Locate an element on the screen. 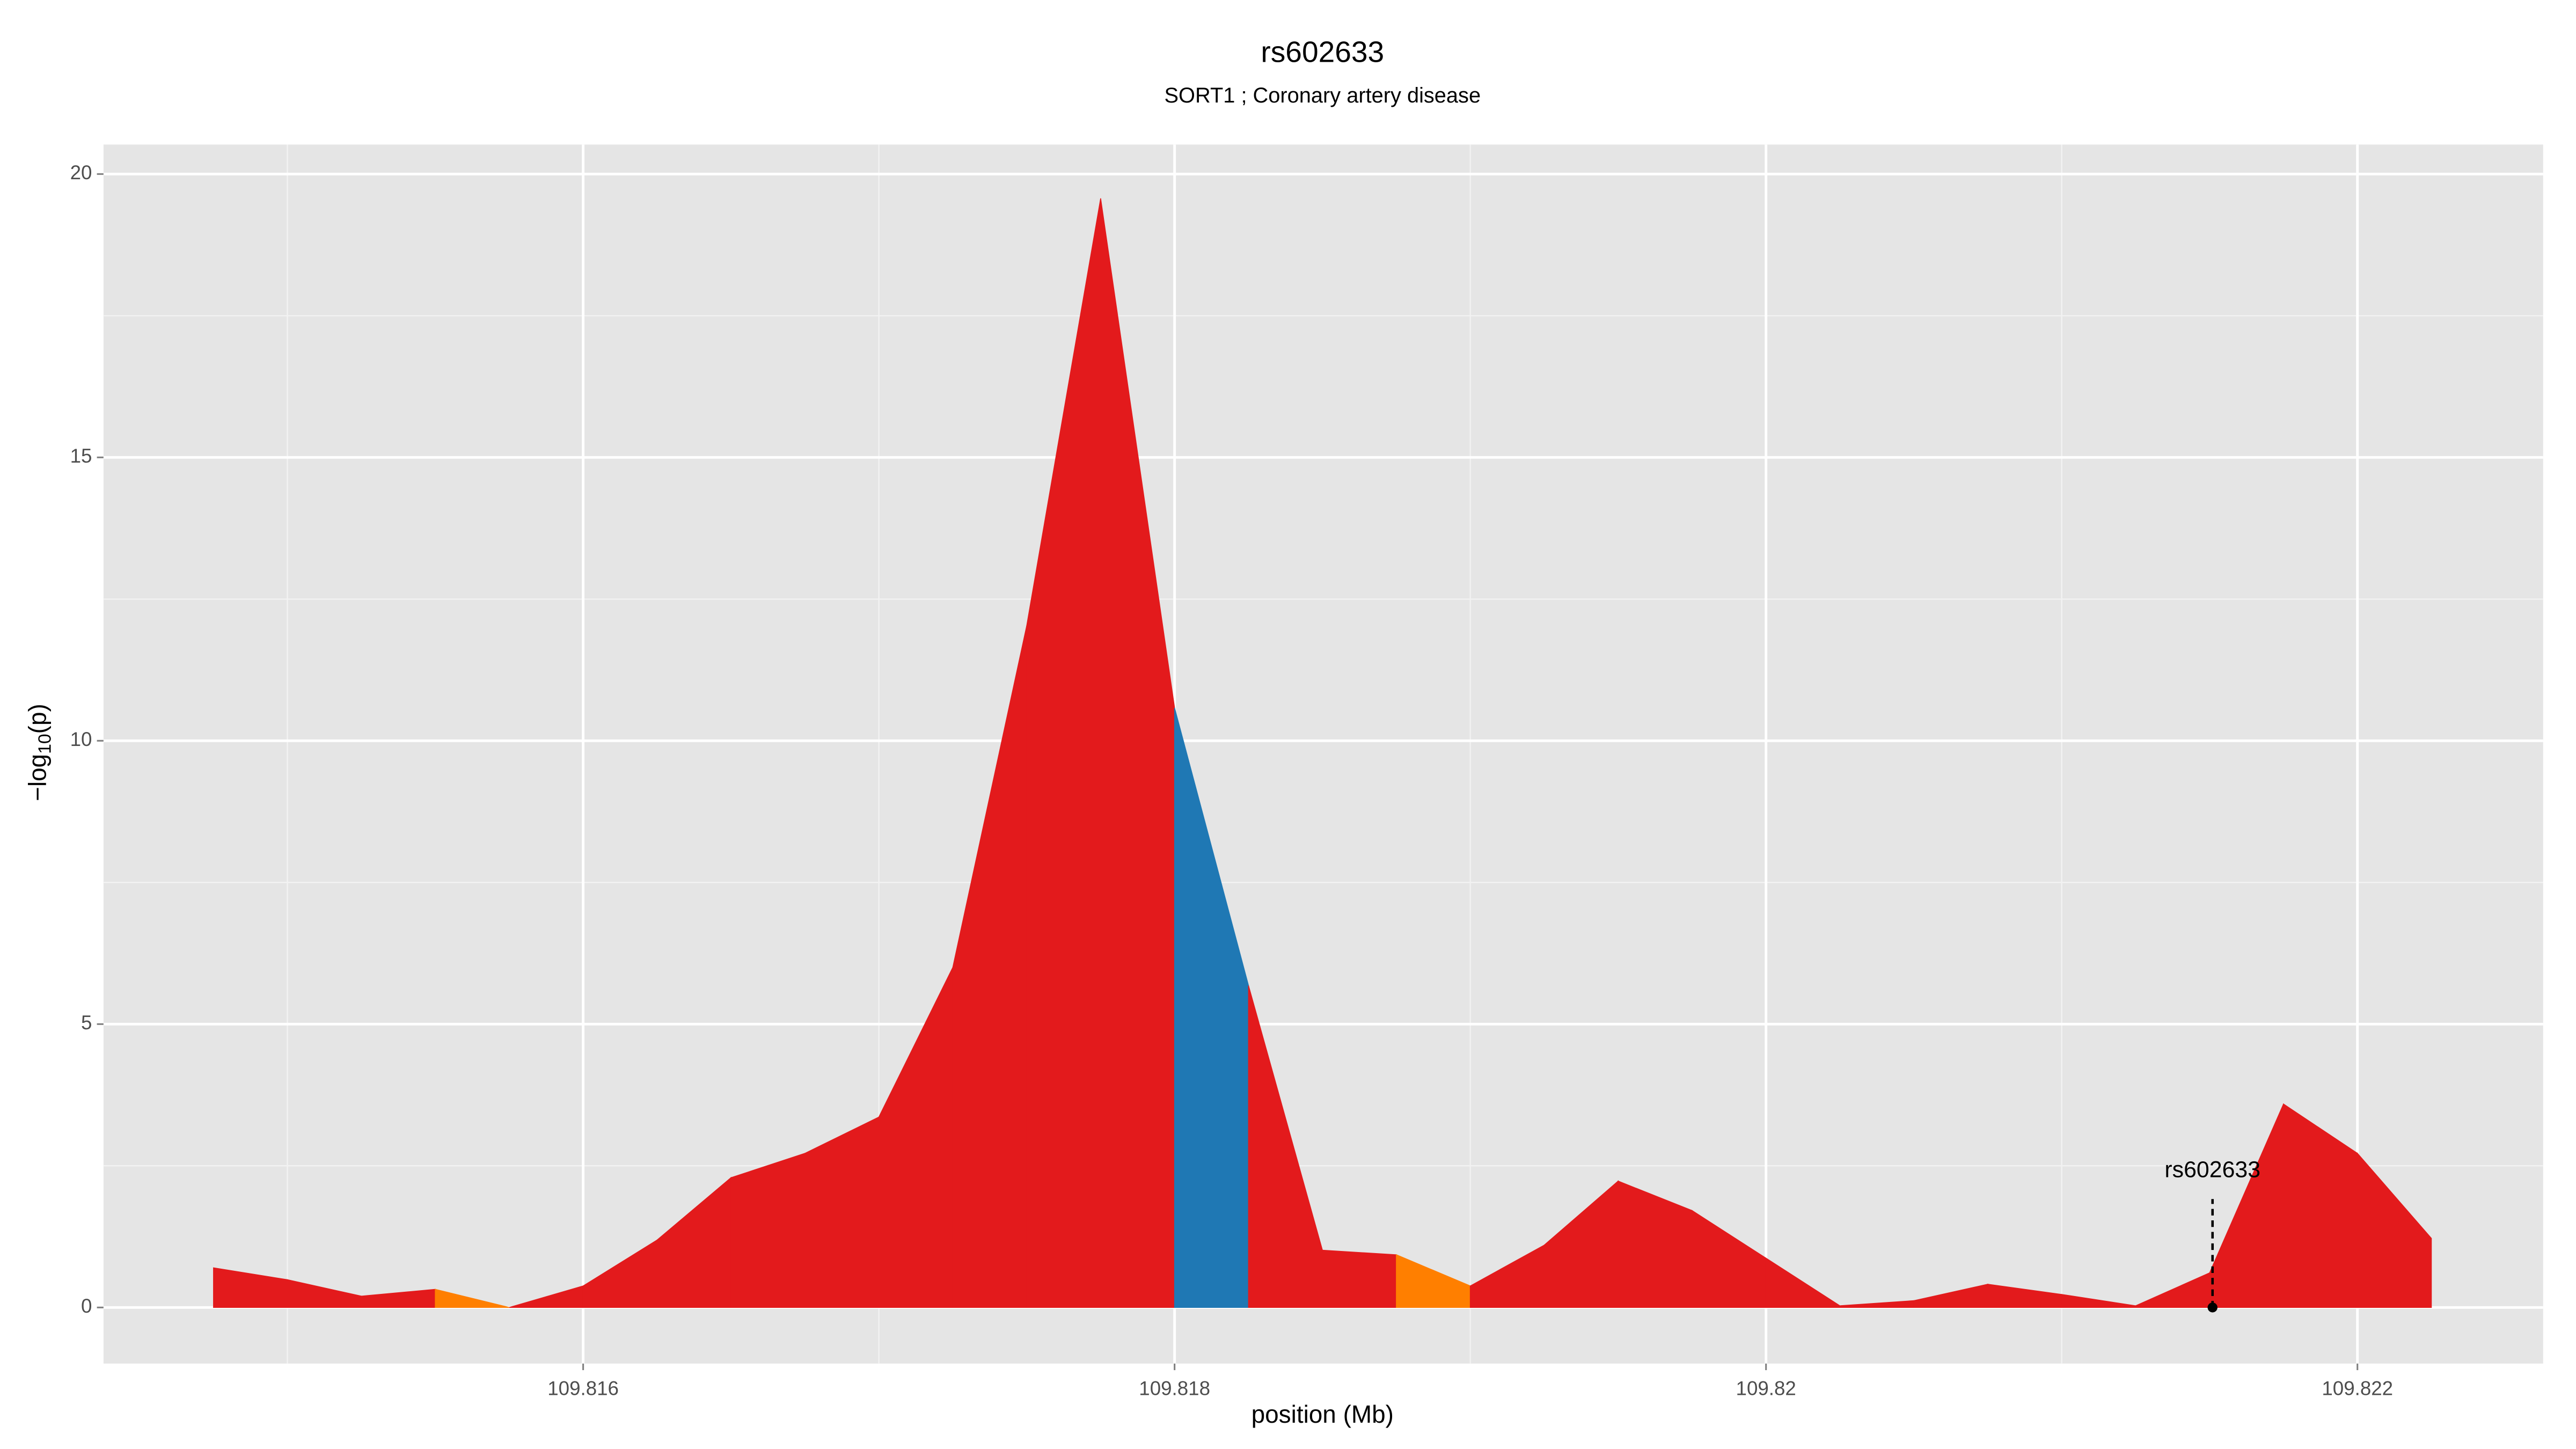  annotation-point is located at coordinates (2212, 1307).